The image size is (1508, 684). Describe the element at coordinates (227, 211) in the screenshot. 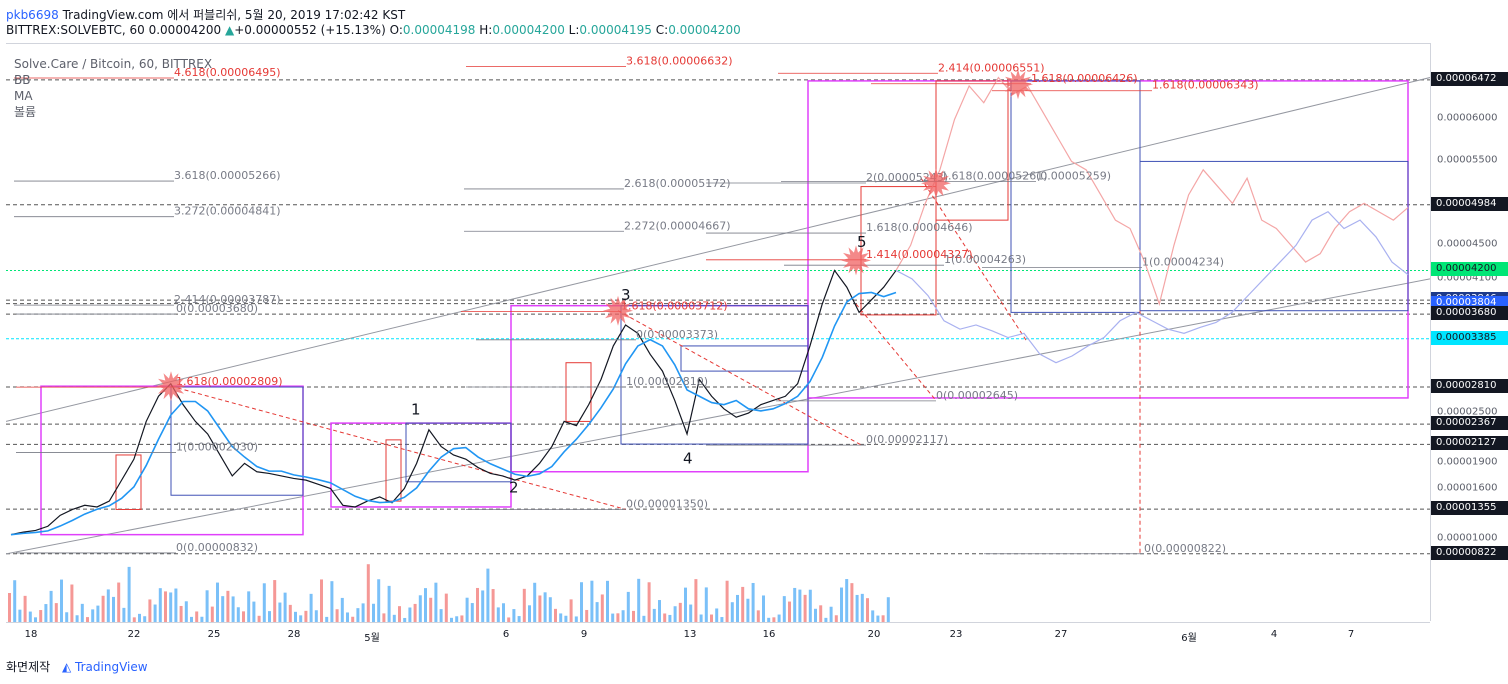

I see `fib-label-10: 3.272(0.00004841)` at that location.